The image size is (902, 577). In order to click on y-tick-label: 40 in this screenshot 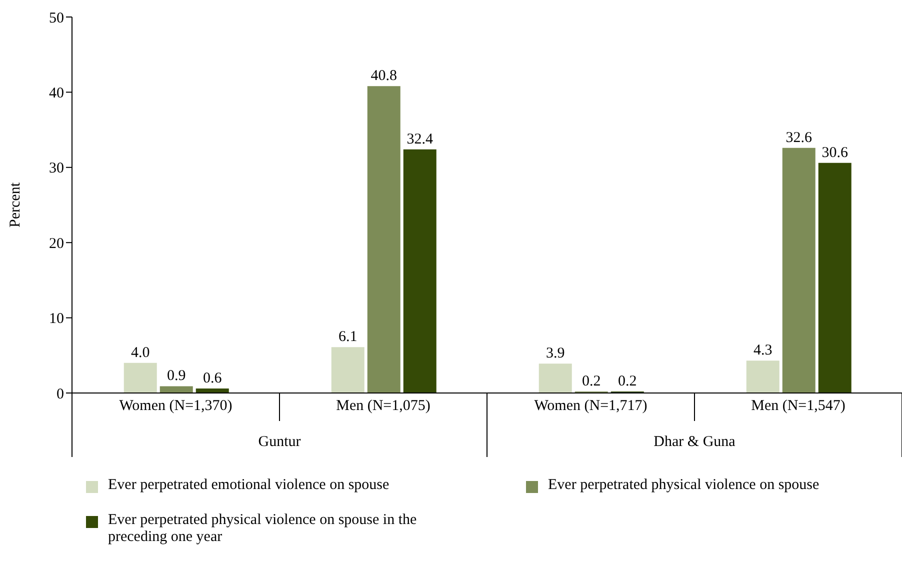, I will do `click(56, 94)`.